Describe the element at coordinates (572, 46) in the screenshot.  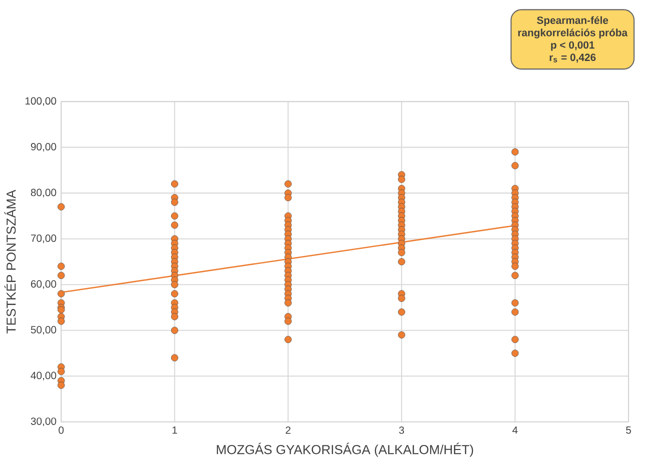
I see `text: p < 0,001` at that location.